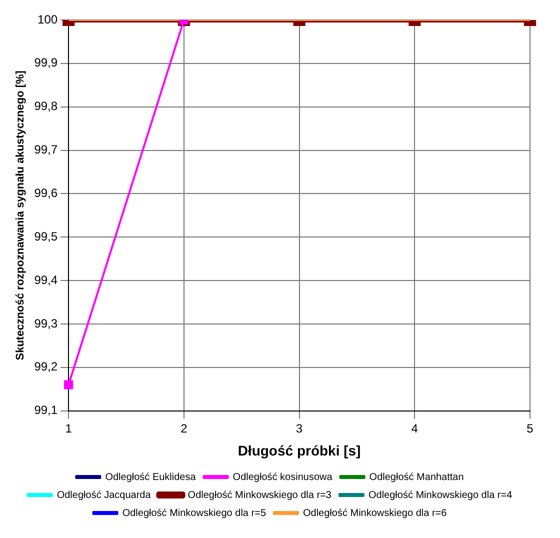 The width and height of the screenshot is (560, 538). I want to click on y-tick-label: 99,3, so click(46, 323).